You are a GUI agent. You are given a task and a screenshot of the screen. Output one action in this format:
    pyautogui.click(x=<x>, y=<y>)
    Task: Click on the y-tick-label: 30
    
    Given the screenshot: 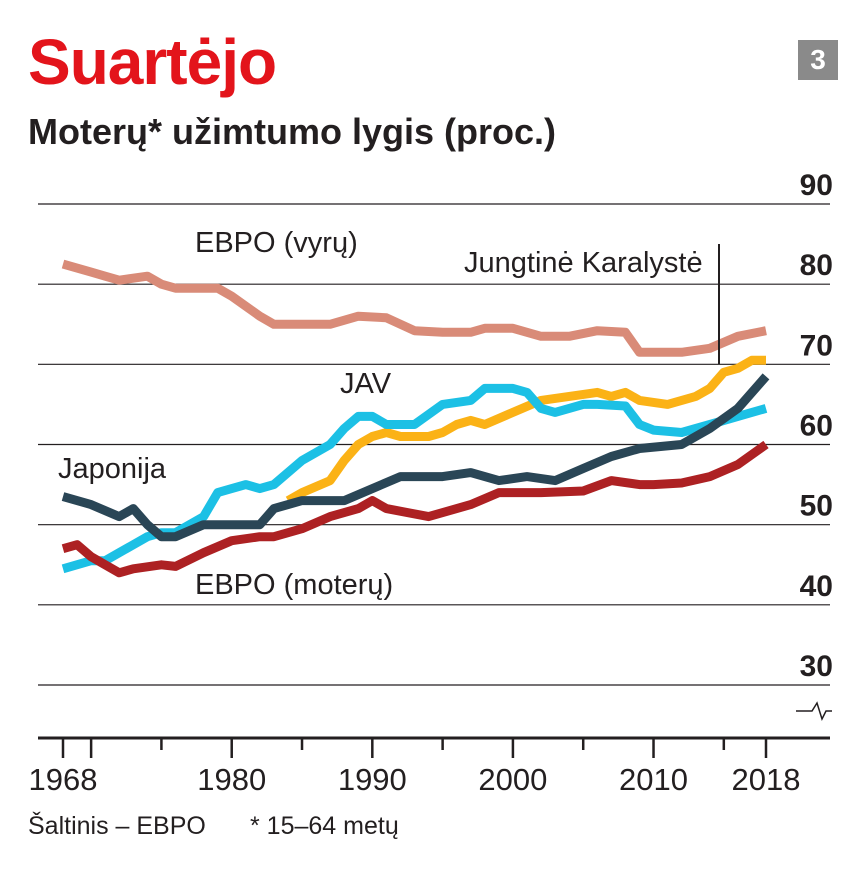 What is the action you would take?
    pyautogui.click(x=816, y=666)
    